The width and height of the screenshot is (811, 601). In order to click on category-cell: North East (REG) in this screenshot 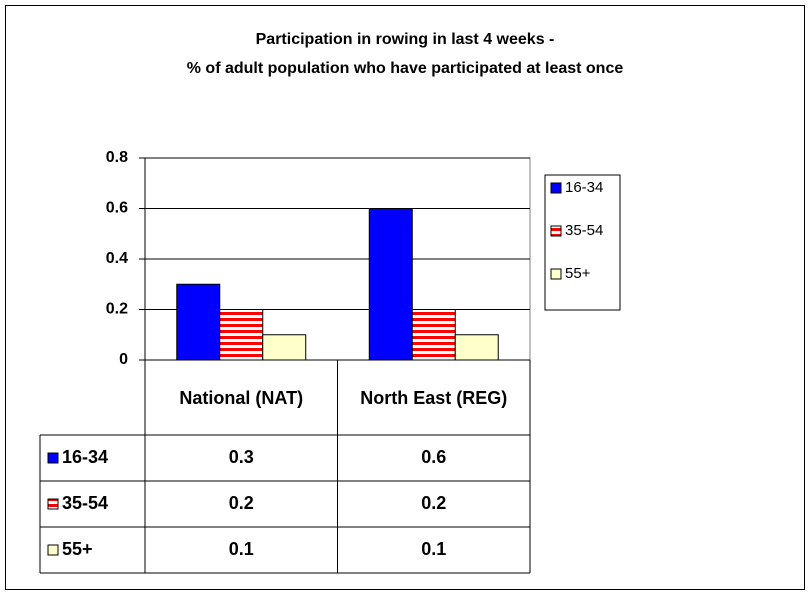, I will do `click(434, 397)`.